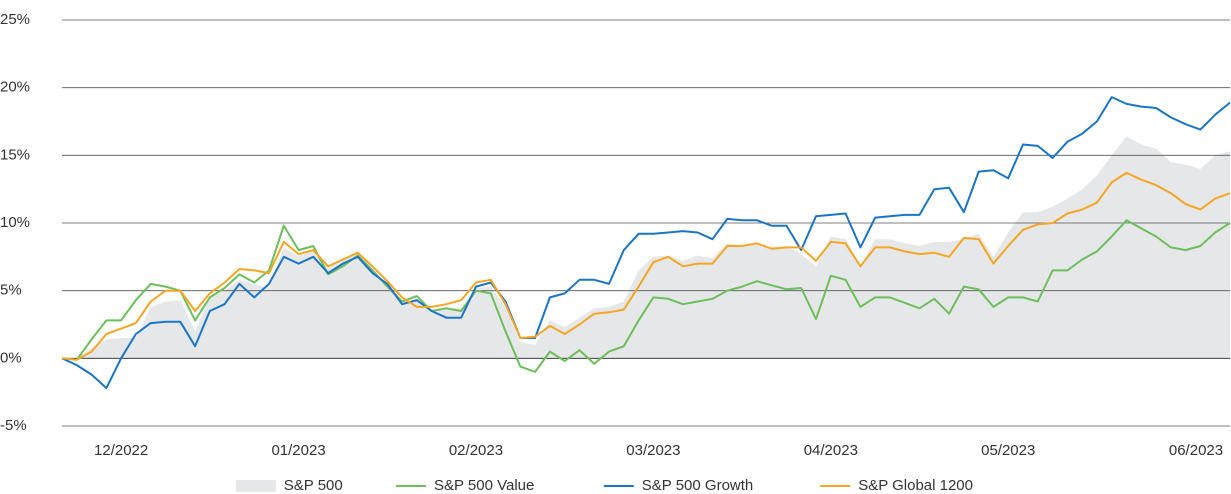 This screenshot has width=1231, height=494. What do you see at coordinates (1196, 450) in the screenshot?
I see `x-tick-label: 06/2023` at bounding box center [1196, 450].